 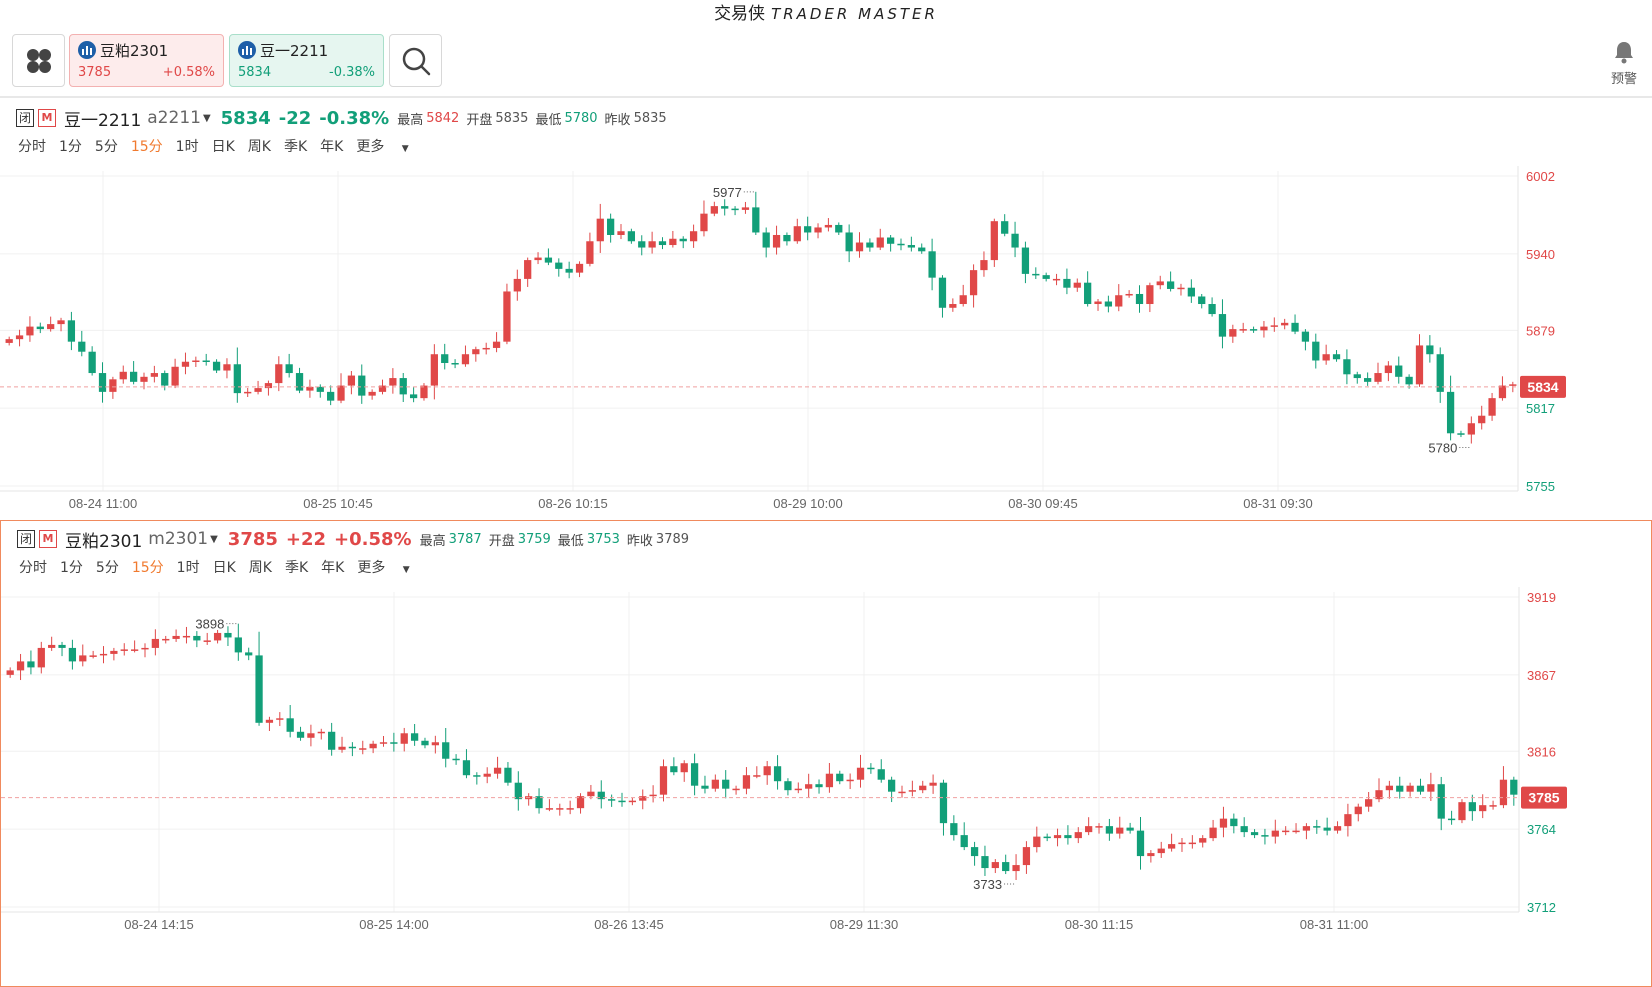 I want to click on min-mark-label: 5780, so click(x=1442, y=448).